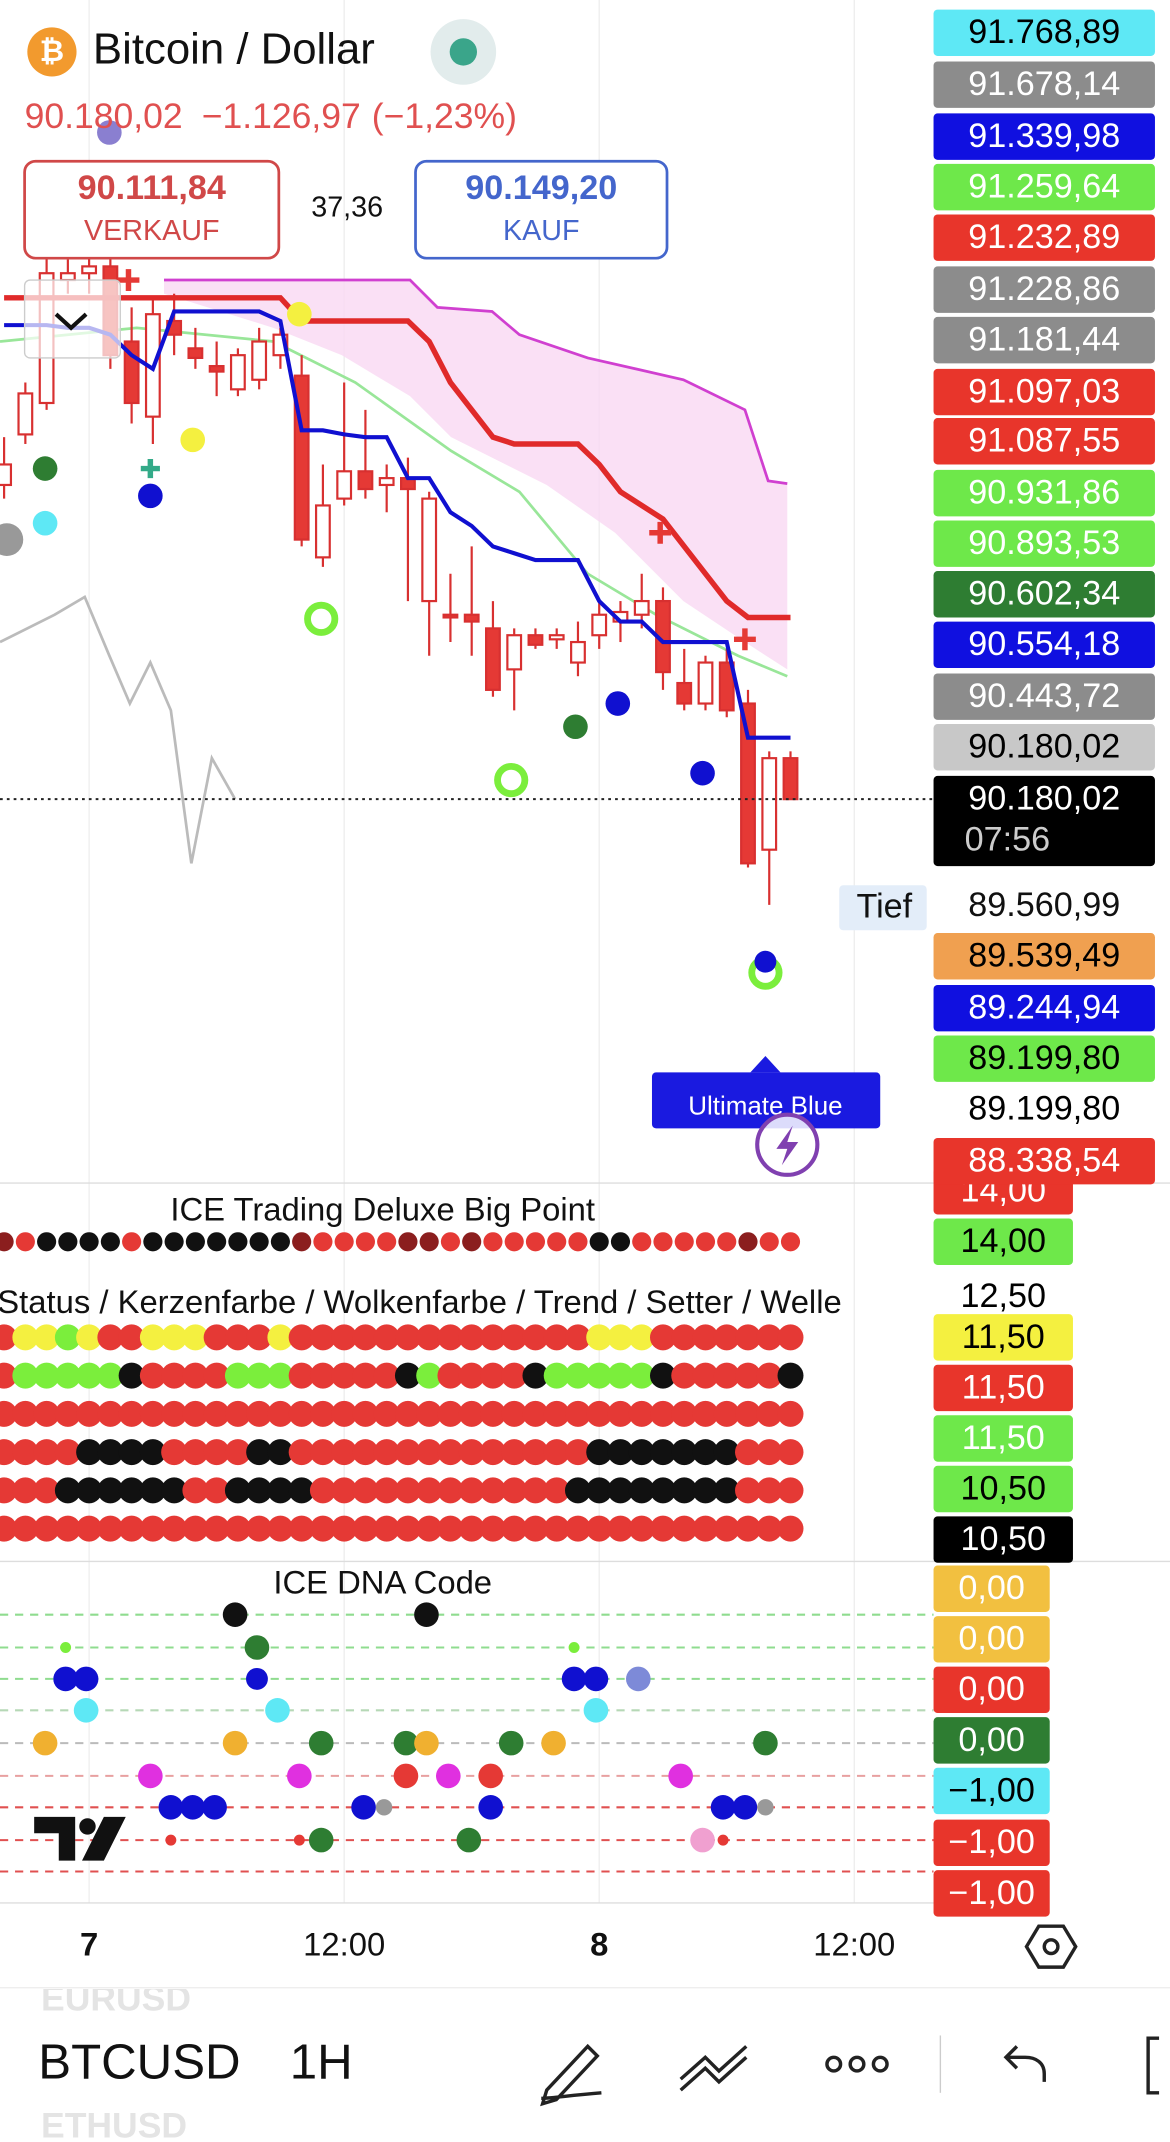 Image resolution: width=1170 pixels, height=2142 pixels. What do you see at coordinates (116, 1999) in the screenshot?
I see `prev-symbol: EURUSD` at bounding box center [116, 1999].